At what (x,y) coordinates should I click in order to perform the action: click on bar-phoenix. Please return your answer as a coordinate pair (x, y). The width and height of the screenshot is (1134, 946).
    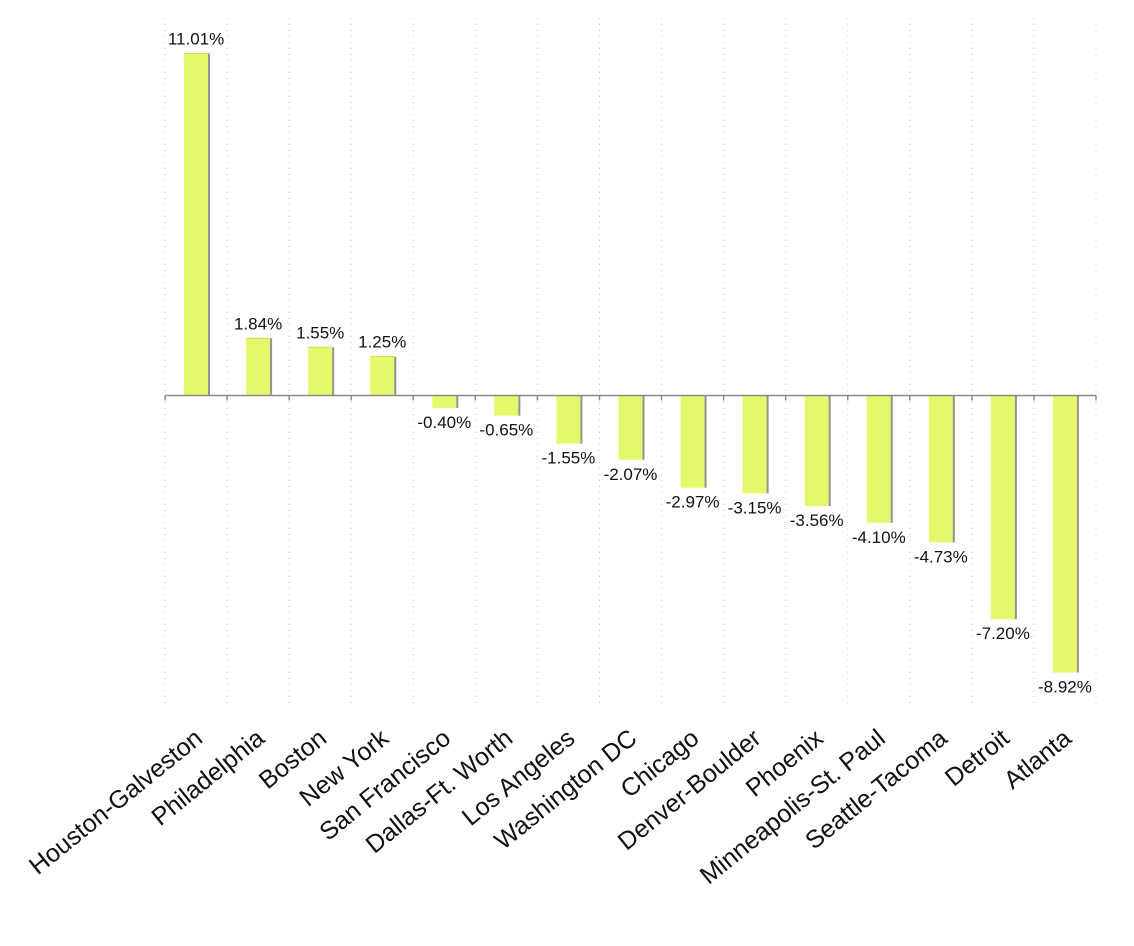
    Looking at the image, I should click on (816, 451).